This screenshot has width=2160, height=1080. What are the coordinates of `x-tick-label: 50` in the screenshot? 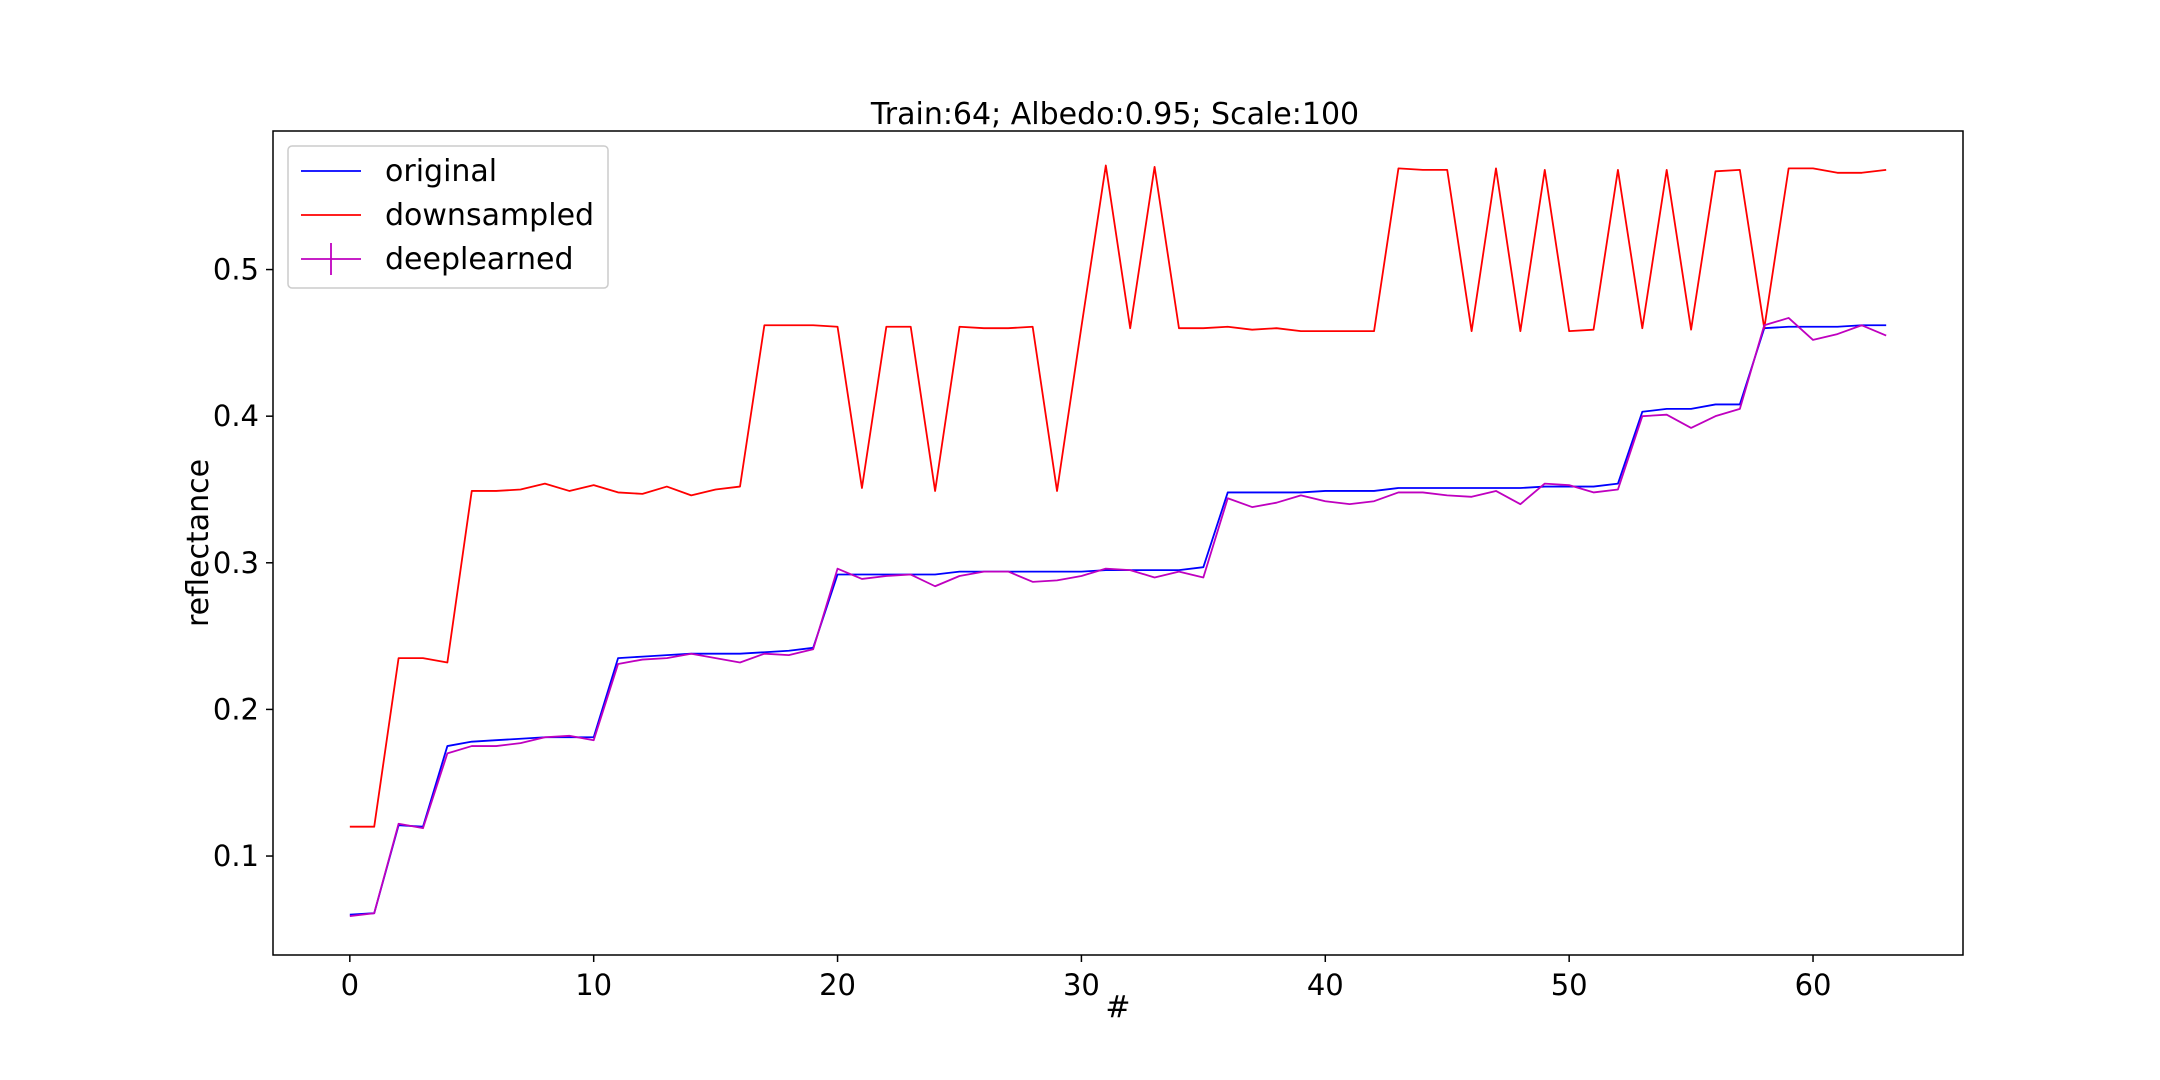 It's located at (1569, 985).